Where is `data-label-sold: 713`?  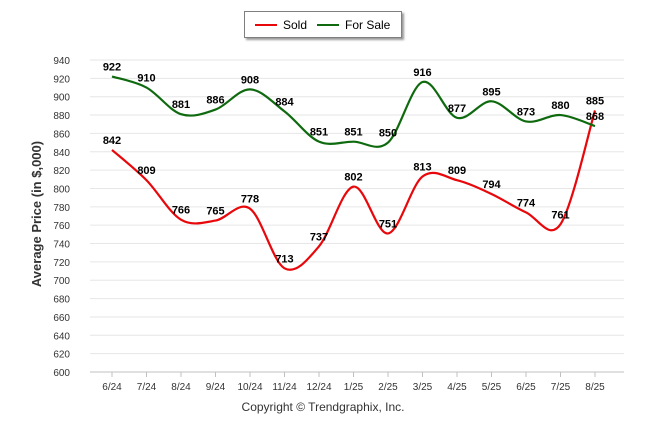
data-label-sold: 713 is located at coordinates (284, 259).